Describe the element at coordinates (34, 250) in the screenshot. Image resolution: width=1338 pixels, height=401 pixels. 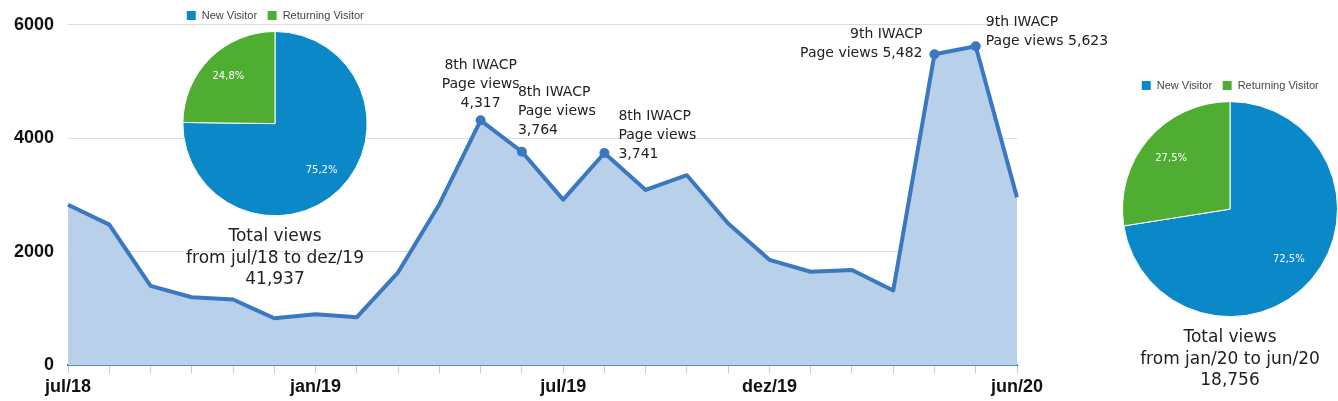
I see `y-tick-label: 2000` at that location.